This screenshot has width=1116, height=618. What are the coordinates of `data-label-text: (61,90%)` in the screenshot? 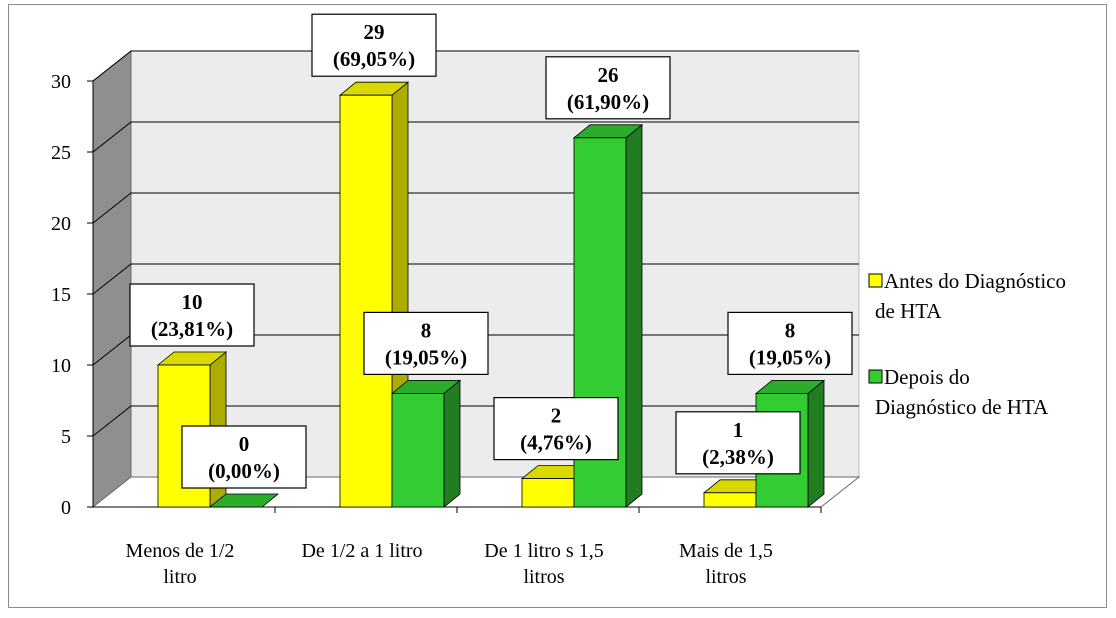 It's located at (608, 102).